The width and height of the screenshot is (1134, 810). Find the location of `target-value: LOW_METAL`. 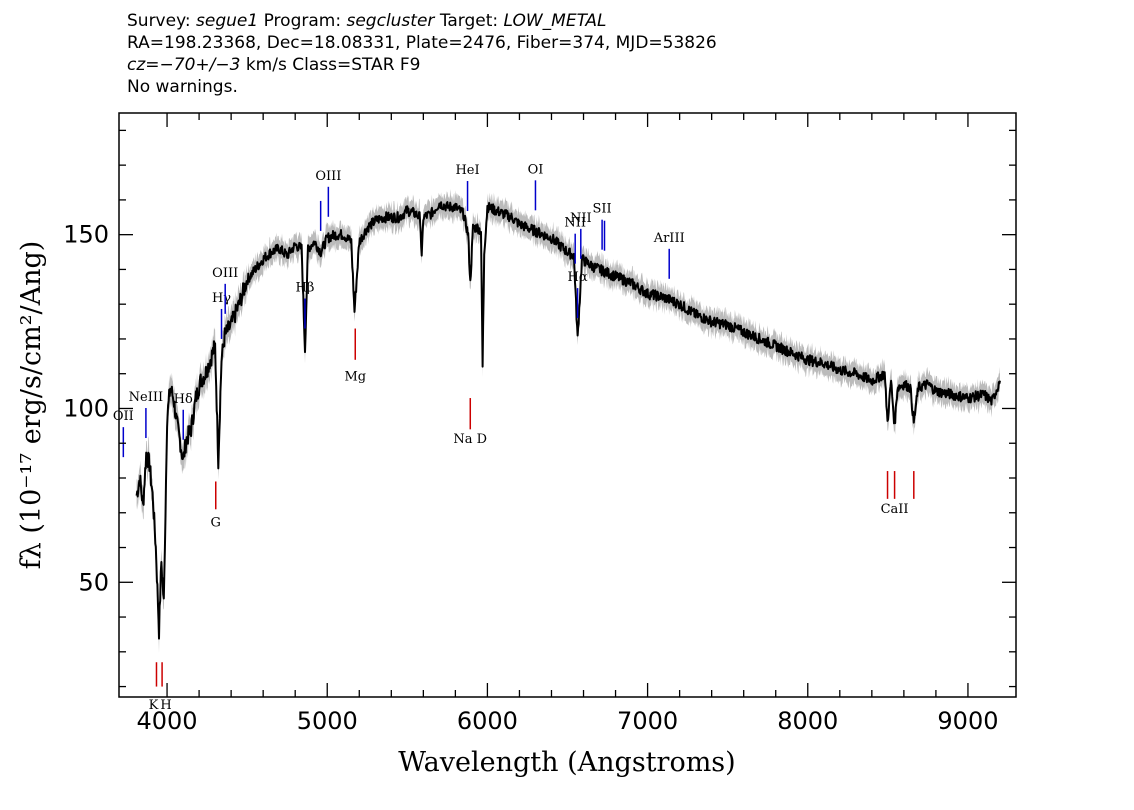

target-value: LOW_METAL is located at coordinates (555, 21).